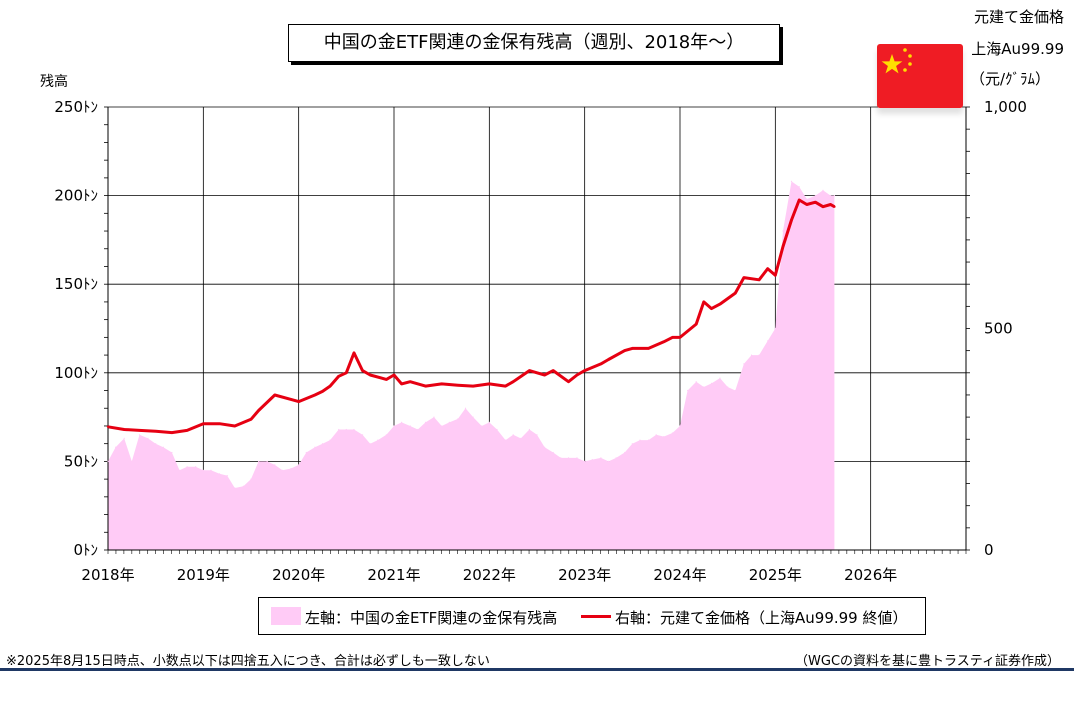 The width and height of the screenshot is (1074, 707). What do you see at coordinates (286, 616) in the screenshot?
I see `legend-area-swatch` at bounding box center [286, 616].